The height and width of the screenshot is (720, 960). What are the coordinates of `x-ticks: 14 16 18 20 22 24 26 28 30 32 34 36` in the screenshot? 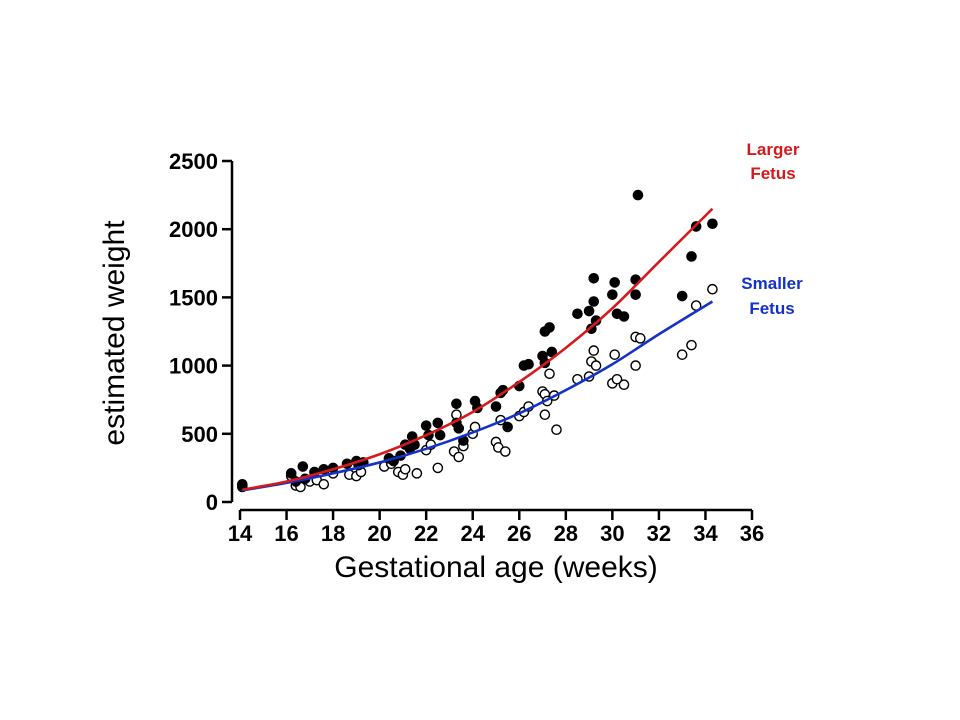 It's located at (496, 528).